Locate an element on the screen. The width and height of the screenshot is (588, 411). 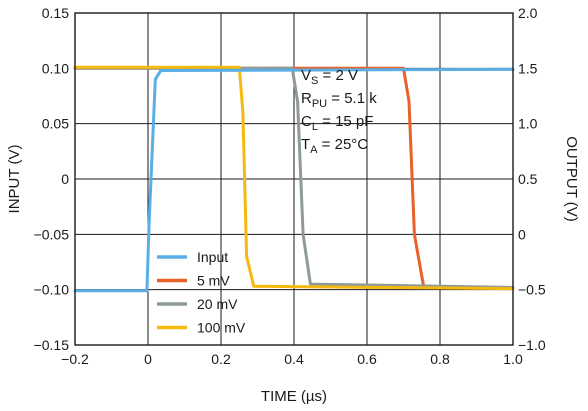
x-tick-label: −0.2 is located at coordinates (75, 359).